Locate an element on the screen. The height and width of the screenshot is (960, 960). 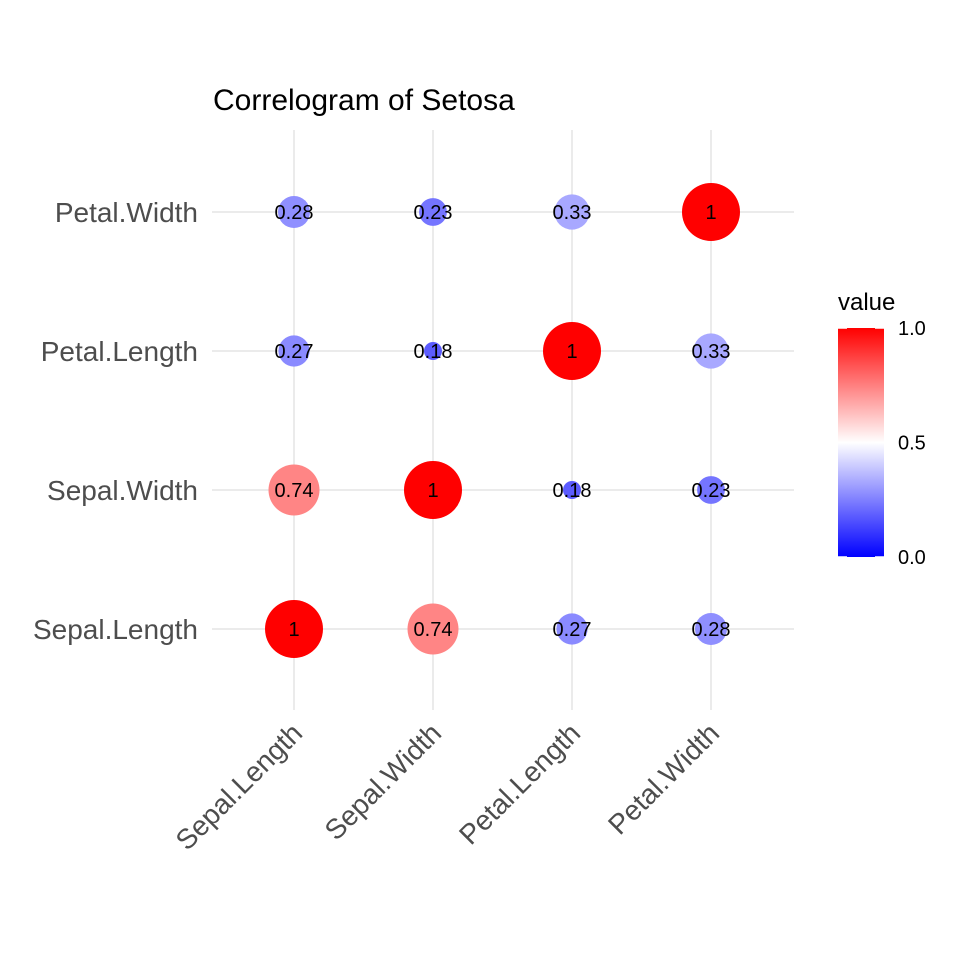
cell-circle-sepal-length-vs-petal-width is located at coordinates (294, 212).